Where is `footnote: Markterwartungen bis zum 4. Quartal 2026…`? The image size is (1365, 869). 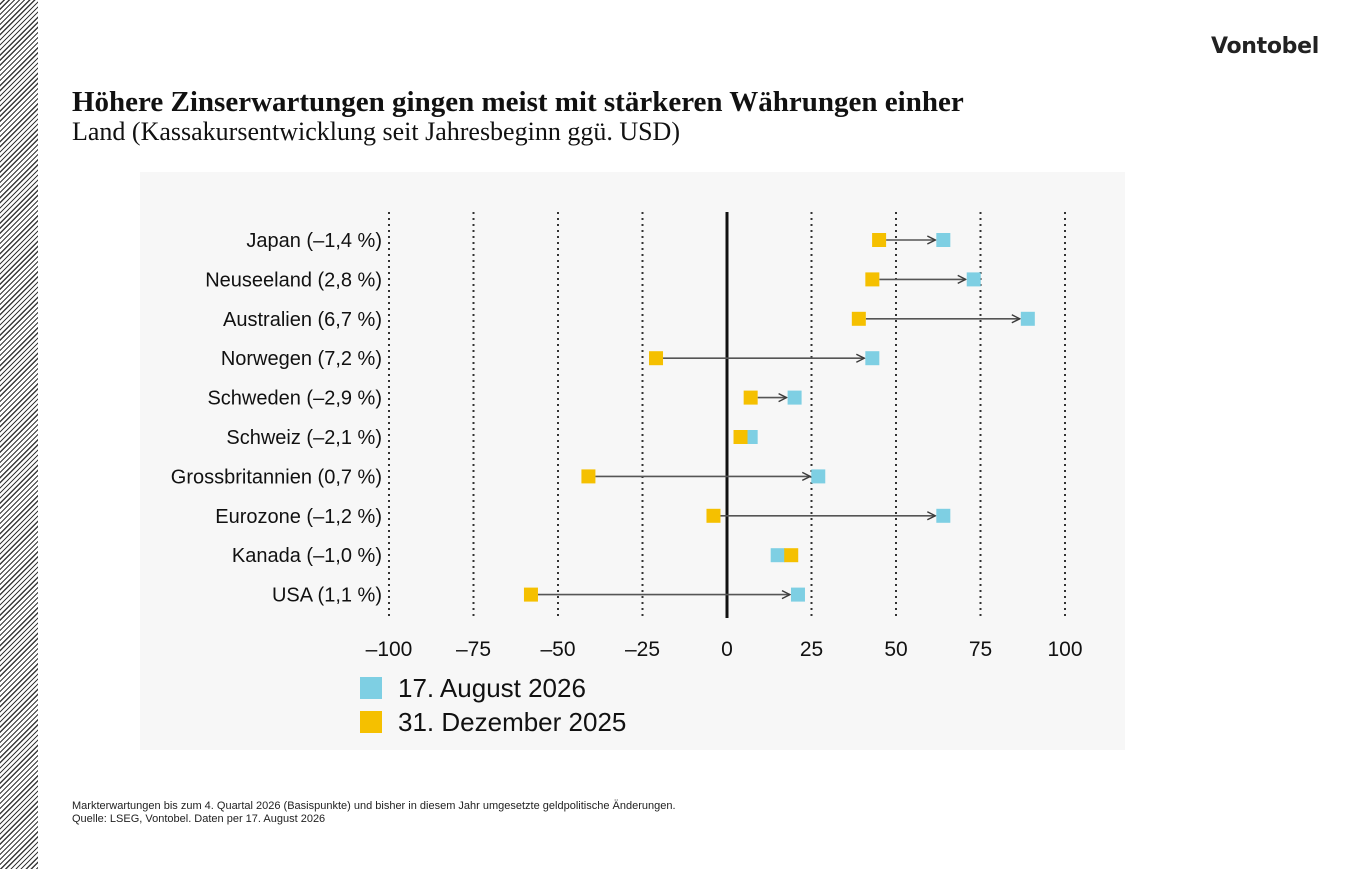
footnote: Markterwartungen bis zum 4. Quartal 2026… is located at coordinates (374, 813).